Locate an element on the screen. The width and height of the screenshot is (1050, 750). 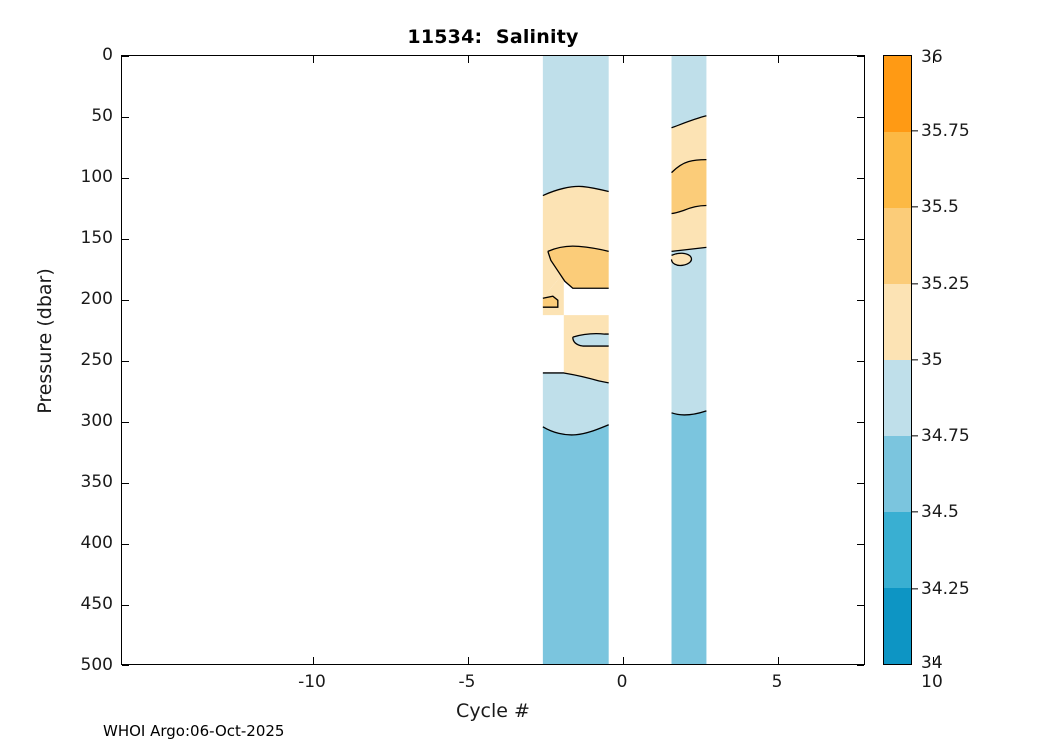
contour-line-35-left-tongue-bottom is located at coordinates (590, 342).